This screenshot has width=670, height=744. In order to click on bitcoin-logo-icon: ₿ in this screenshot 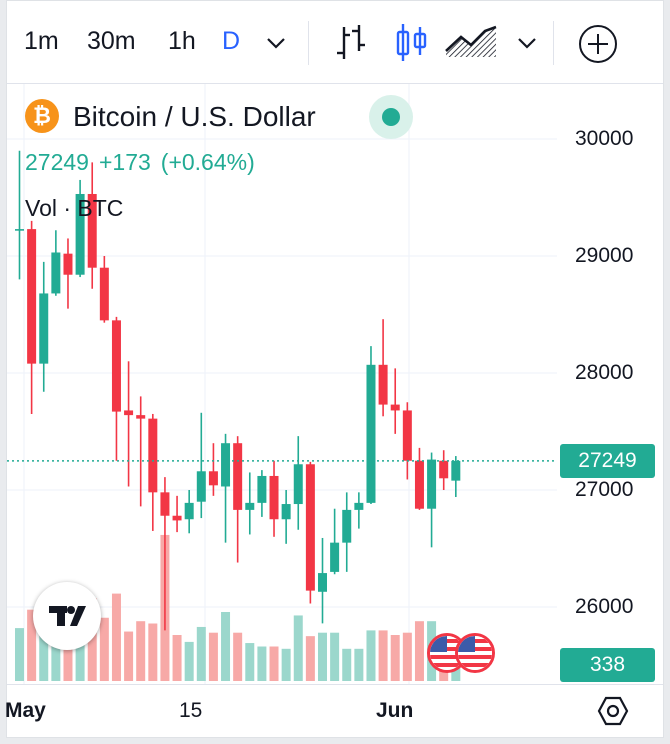, I will do `click(42, 116)`.